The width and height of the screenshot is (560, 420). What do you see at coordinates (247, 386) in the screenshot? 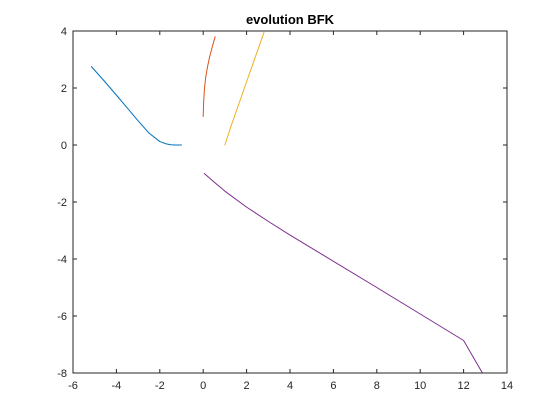
I see `x-tick-label: 2` at bounding box center [247, 386].